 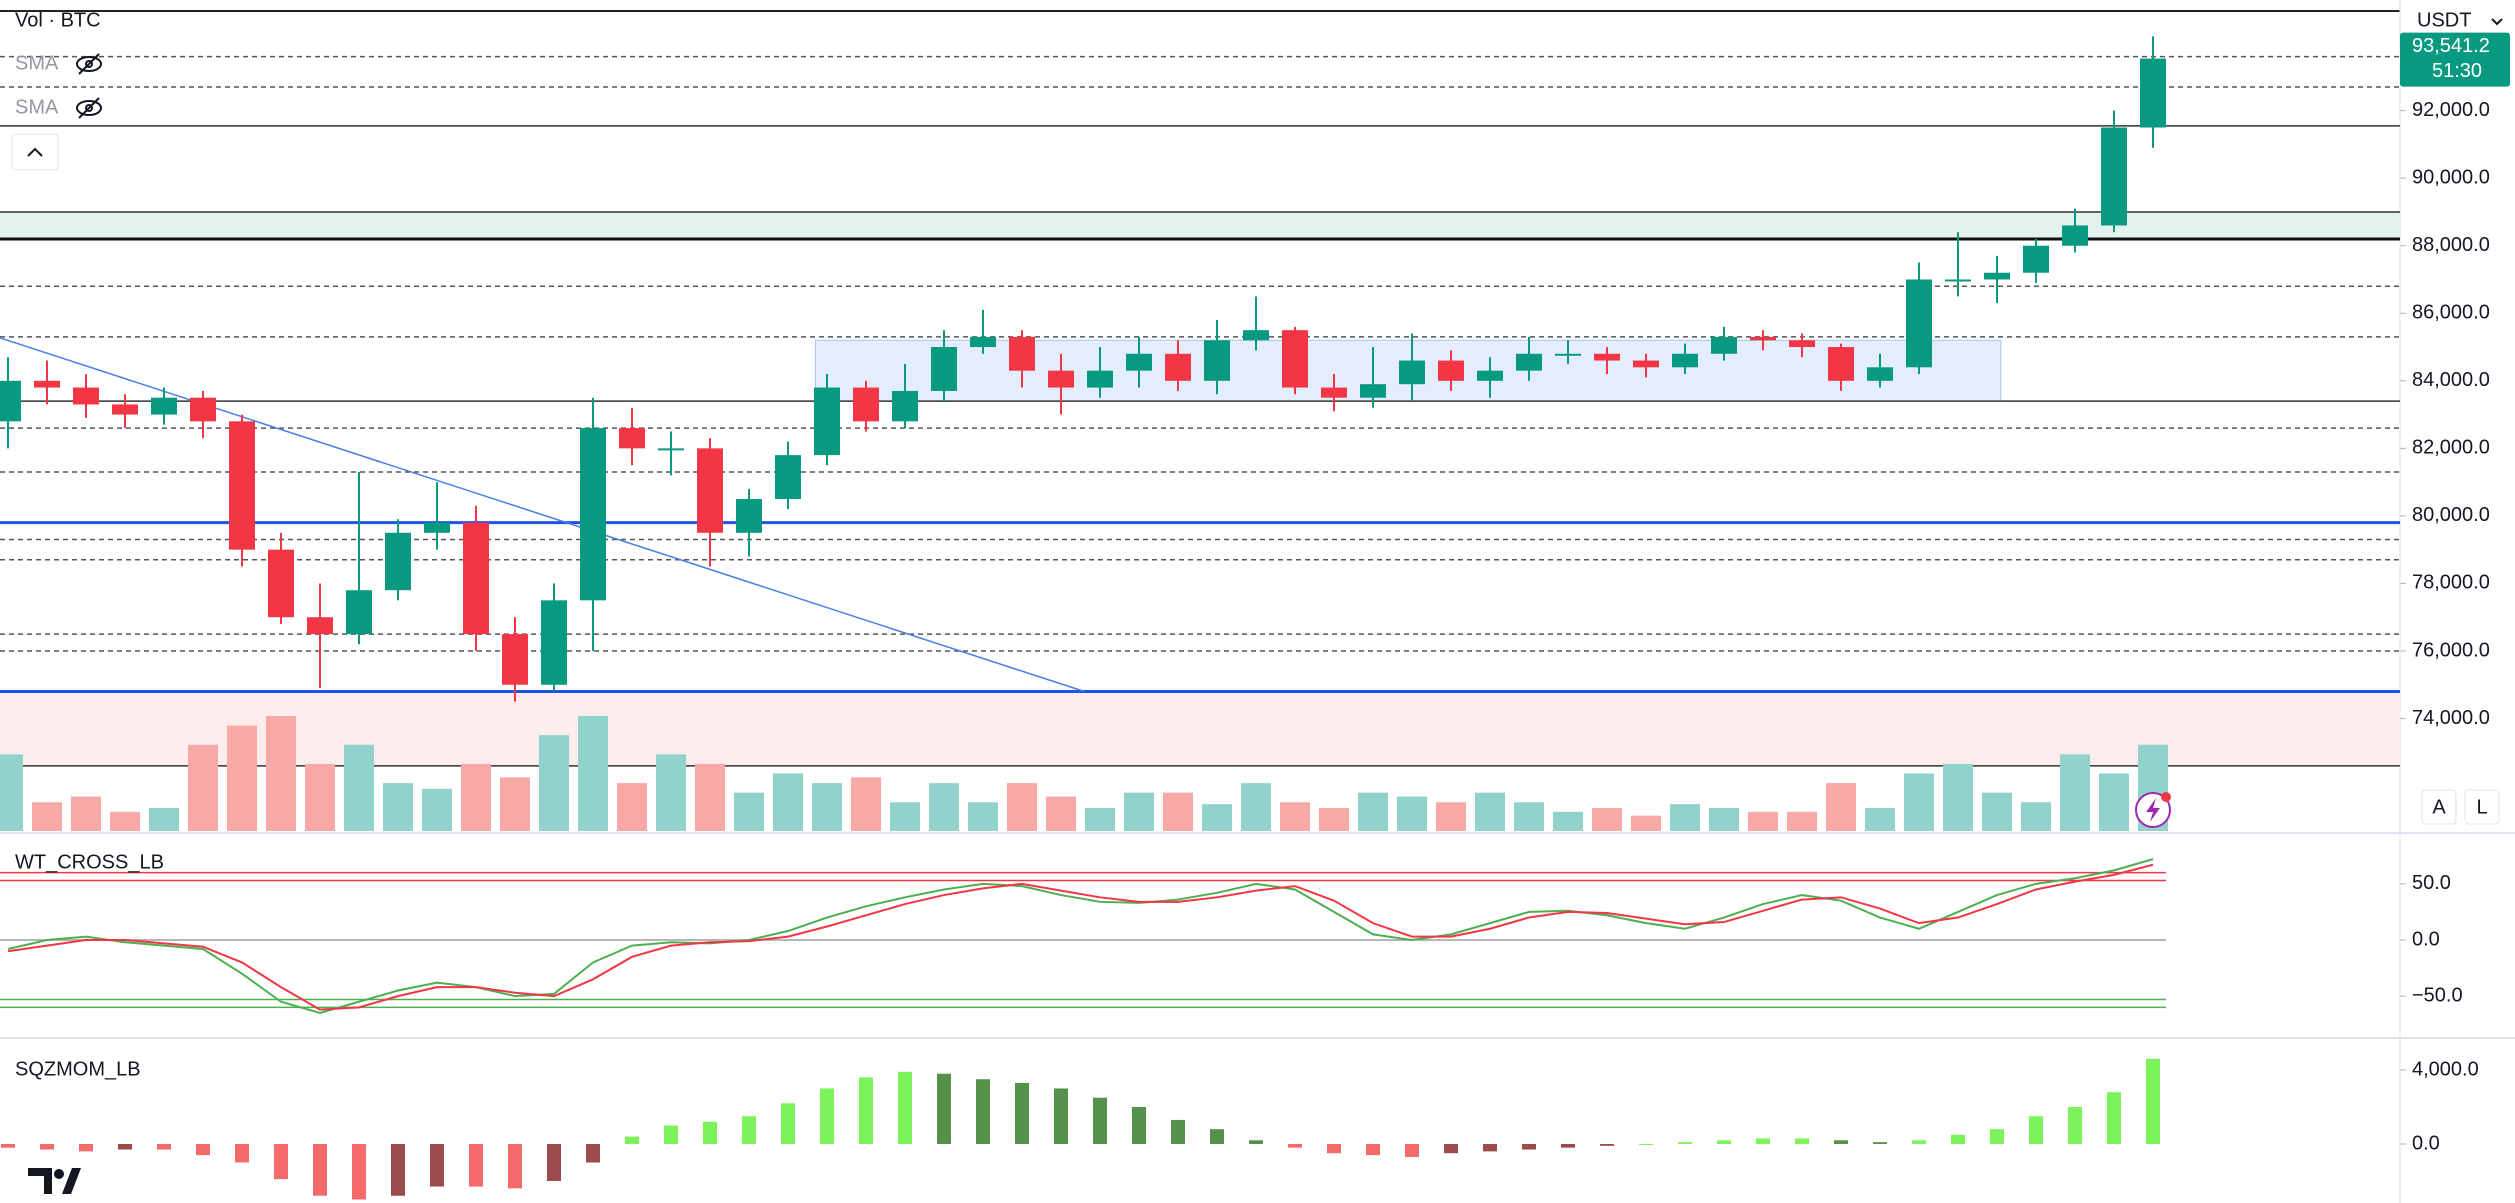 I want to click on y-tick-label: −50.0, so click(x=2437, y=995).